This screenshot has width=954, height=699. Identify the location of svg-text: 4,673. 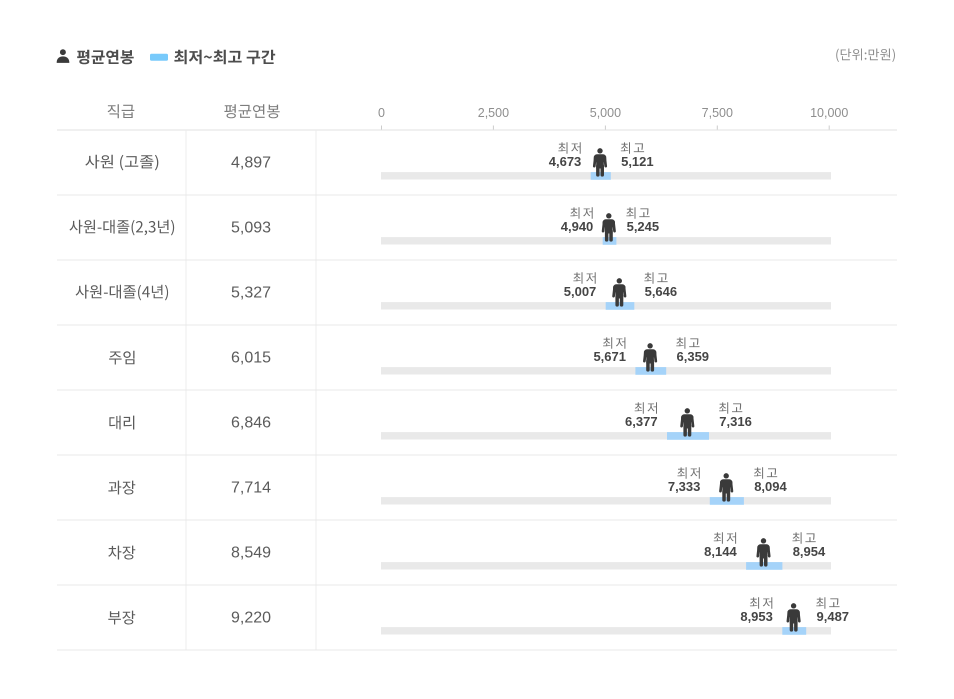
(565, 161).